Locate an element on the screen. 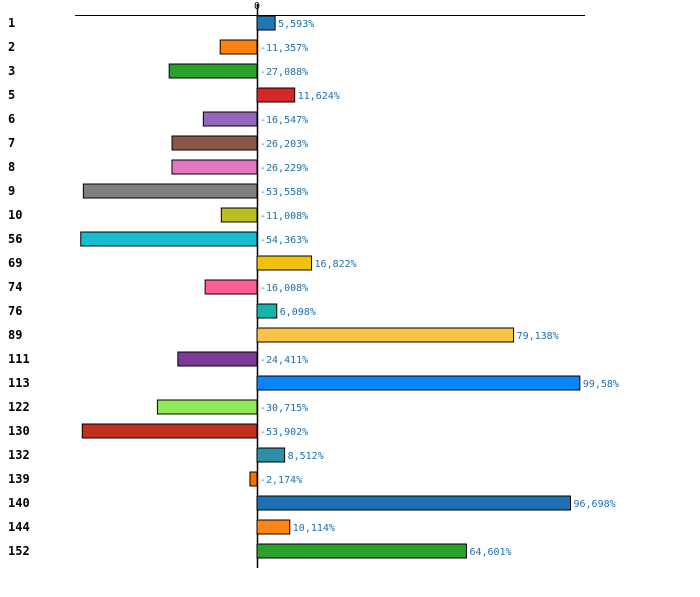  category-label: 144 is located at coordinates (19, 527).